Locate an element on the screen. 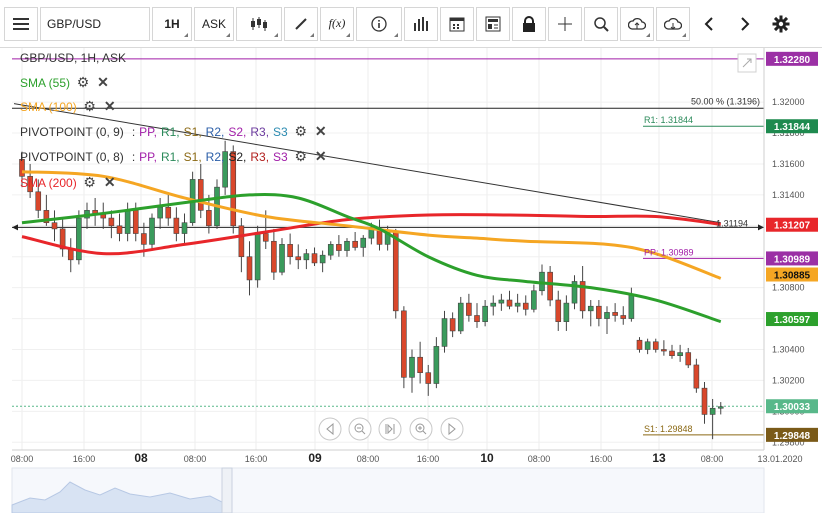  menu-button is located at coordinates (21, 23).